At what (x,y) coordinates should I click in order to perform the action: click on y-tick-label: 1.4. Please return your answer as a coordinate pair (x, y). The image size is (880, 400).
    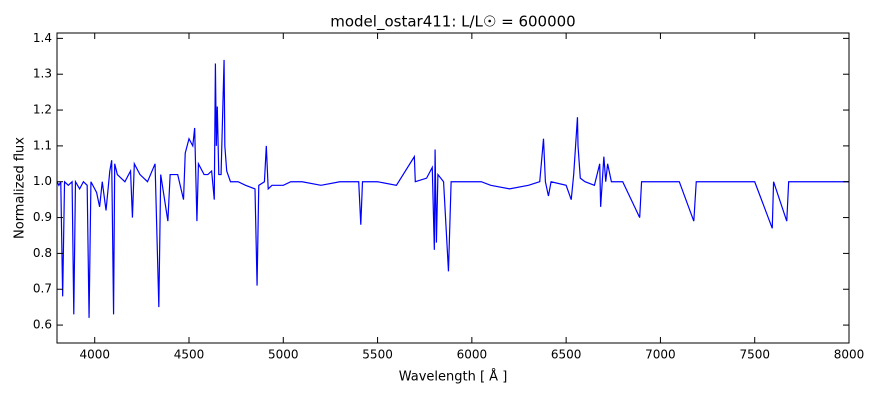
    Looking at the image, I should click on (42, 38).